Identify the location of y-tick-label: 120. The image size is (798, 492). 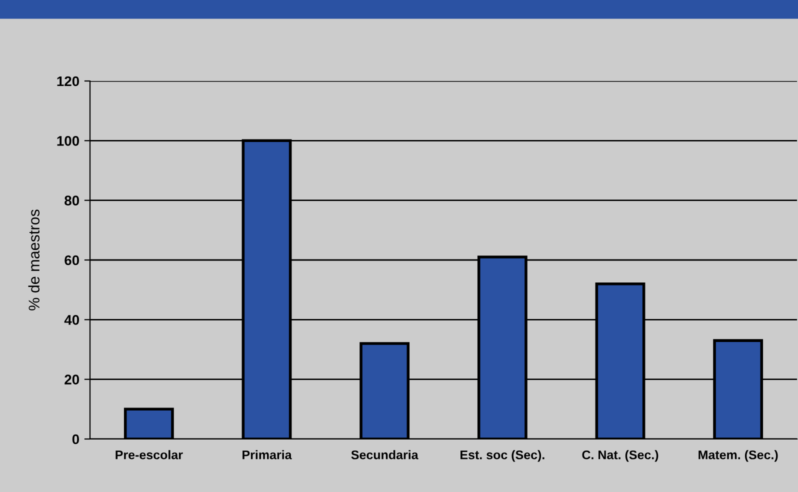
(68, 81).